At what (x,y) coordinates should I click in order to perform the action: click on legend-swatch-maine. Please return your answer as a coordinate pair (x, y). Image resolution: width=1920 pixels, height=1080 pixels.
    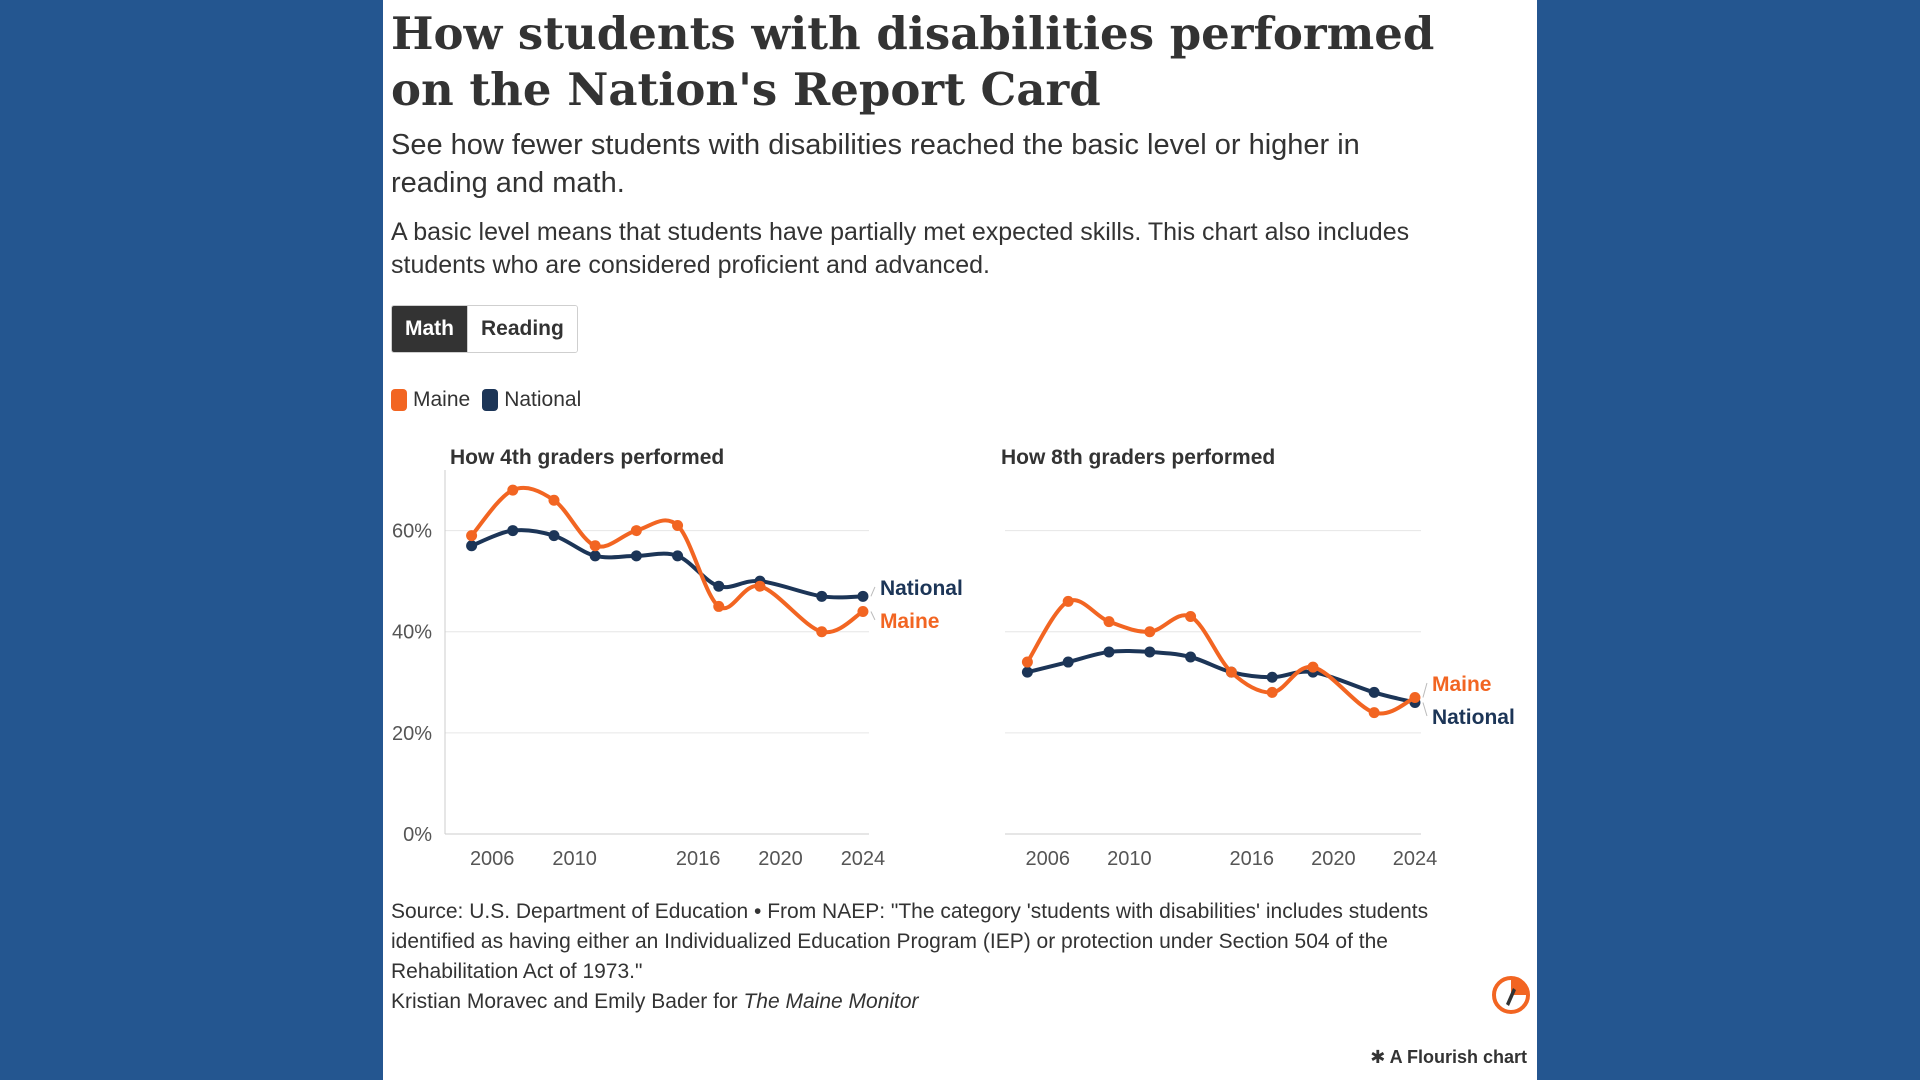
    Looking at the image, I should click on (399, 400).